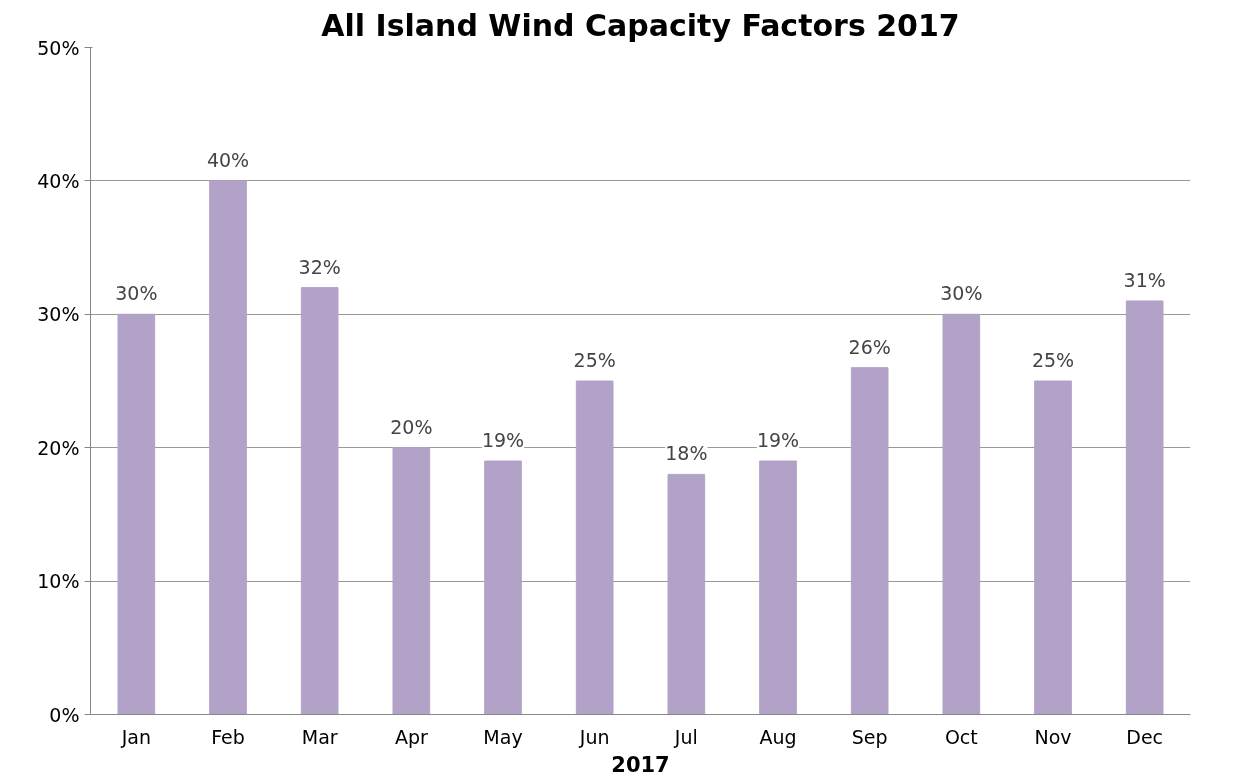 The height and width of the screenshot is (784, 1250). What do you see at coordinates (778, 736) in the screenshot?
I see `x-tick-label: Aug` at bounding box center [778, 736].